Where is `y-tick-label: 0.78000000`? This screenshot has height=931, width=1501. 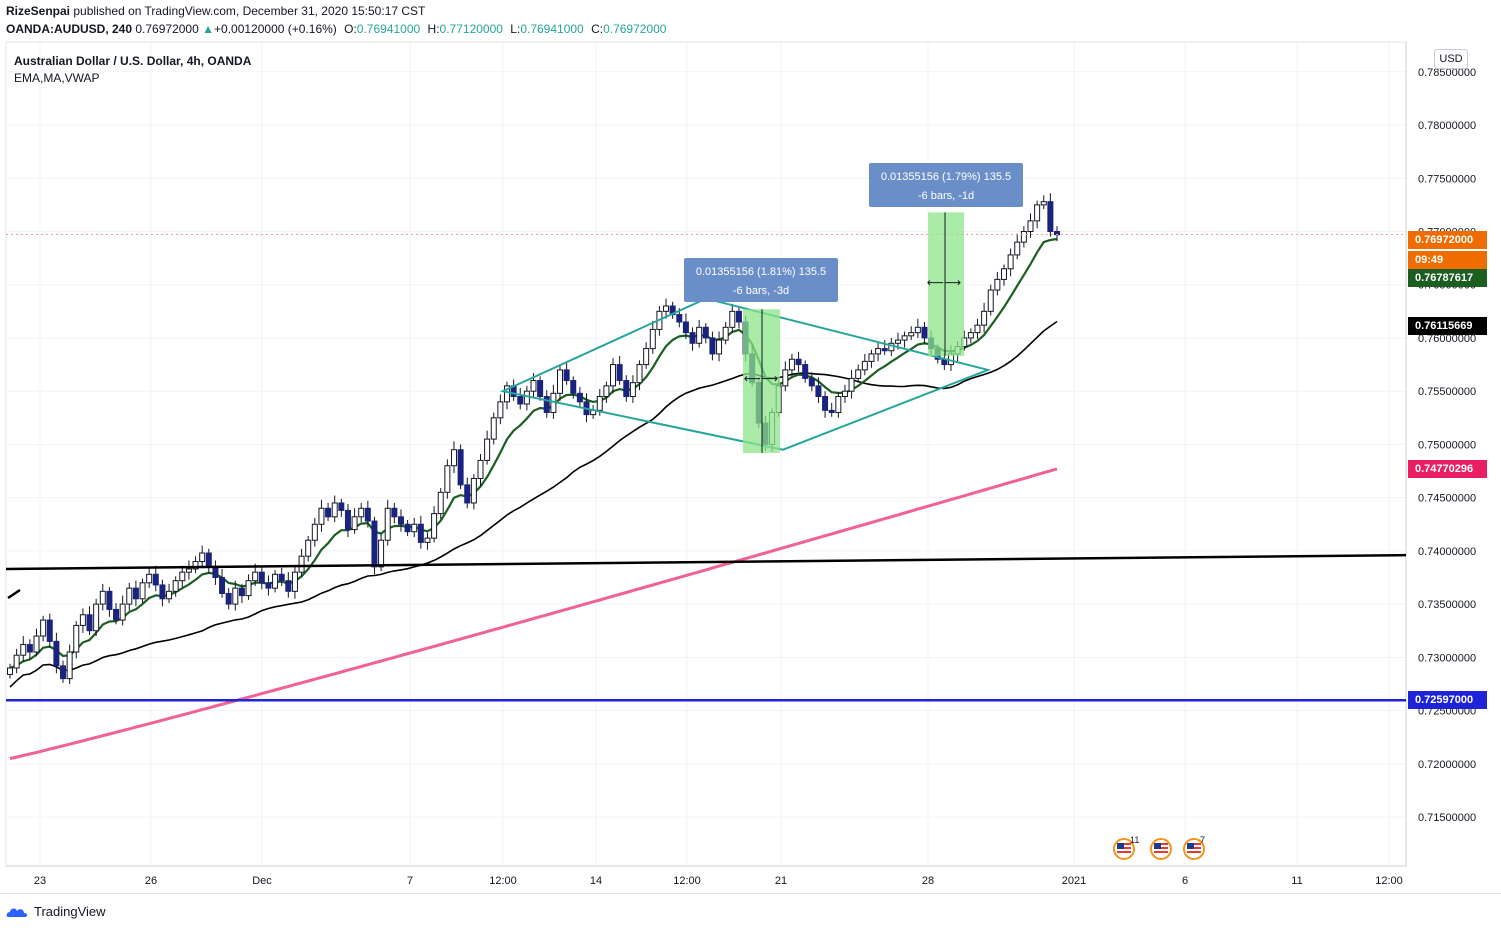 y-tick-label: 0.78000000 is located at coordinates (1447, 126).